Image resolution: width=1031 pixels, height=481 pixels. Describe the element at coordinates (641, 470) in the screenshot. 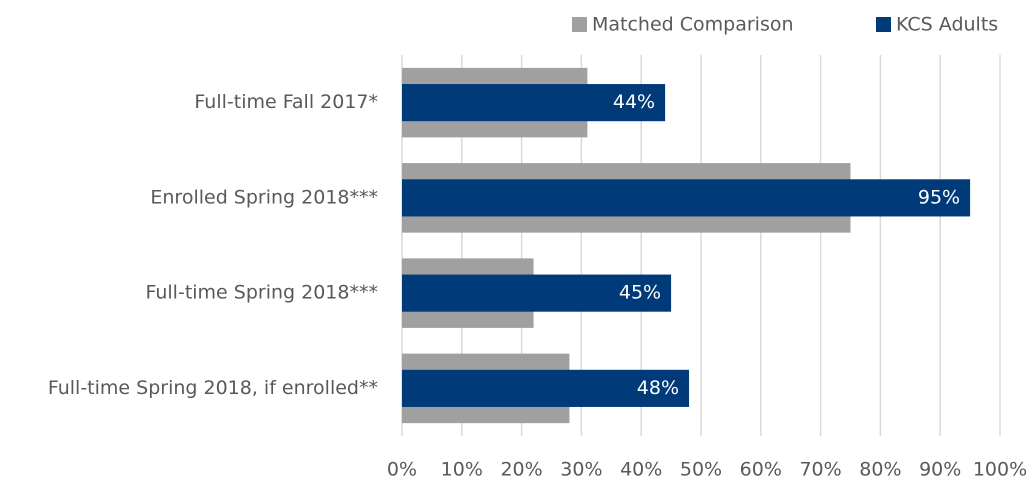

I see `x-tick-label: 40%` at that location.